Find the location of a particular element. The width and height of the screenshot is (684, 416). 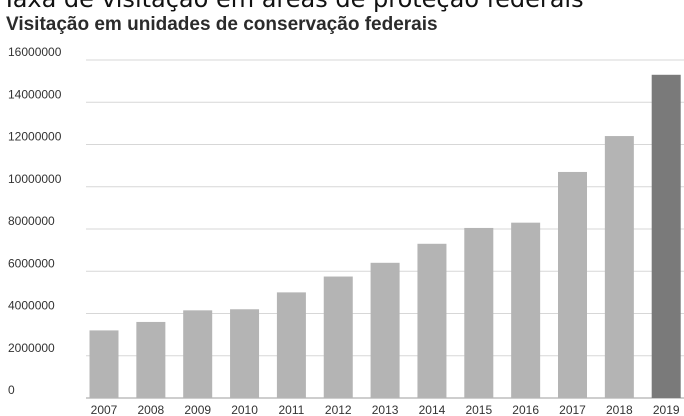

bar-2016 is located at coordinates (526, 310).